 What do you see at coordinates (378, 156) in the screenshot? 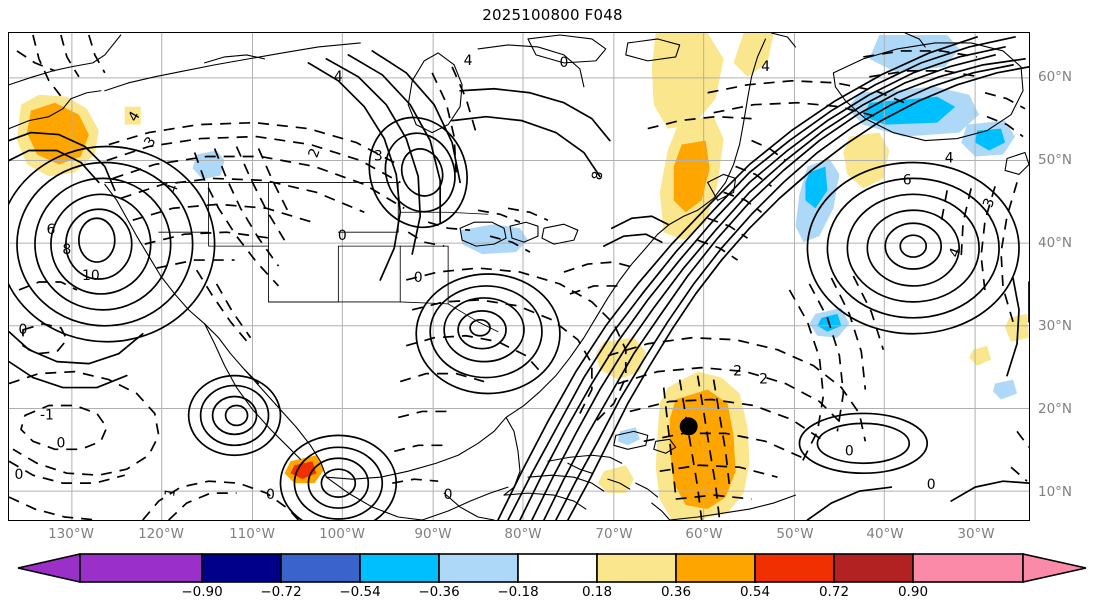
I see `svg-text: 3` at bounding box center [378, 156].